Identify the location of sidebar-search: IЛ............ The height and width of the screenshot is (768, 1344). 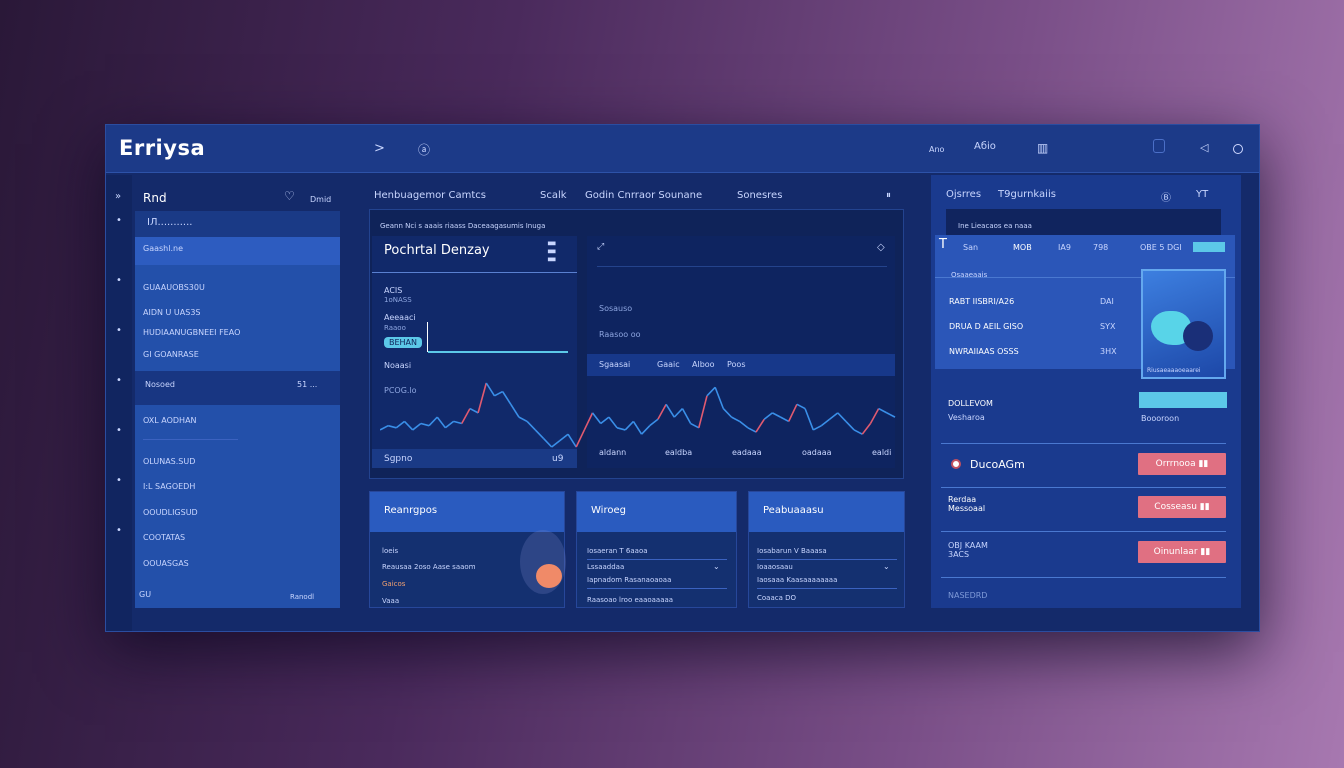
(170, 222).